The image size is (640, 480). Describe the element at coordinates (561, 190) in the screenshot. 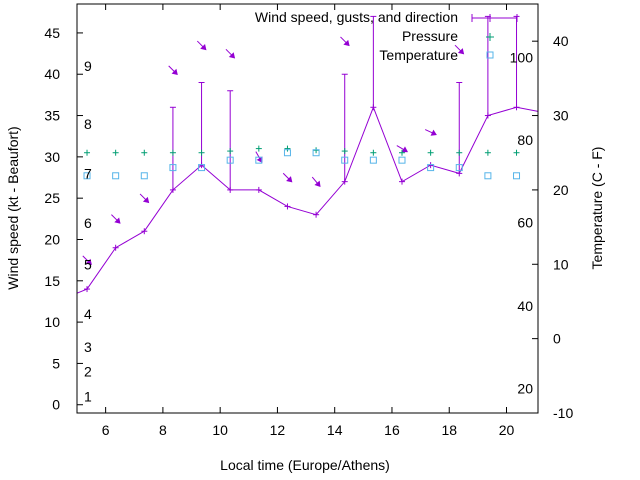

I see `y2-tick-label: 20` at that location.